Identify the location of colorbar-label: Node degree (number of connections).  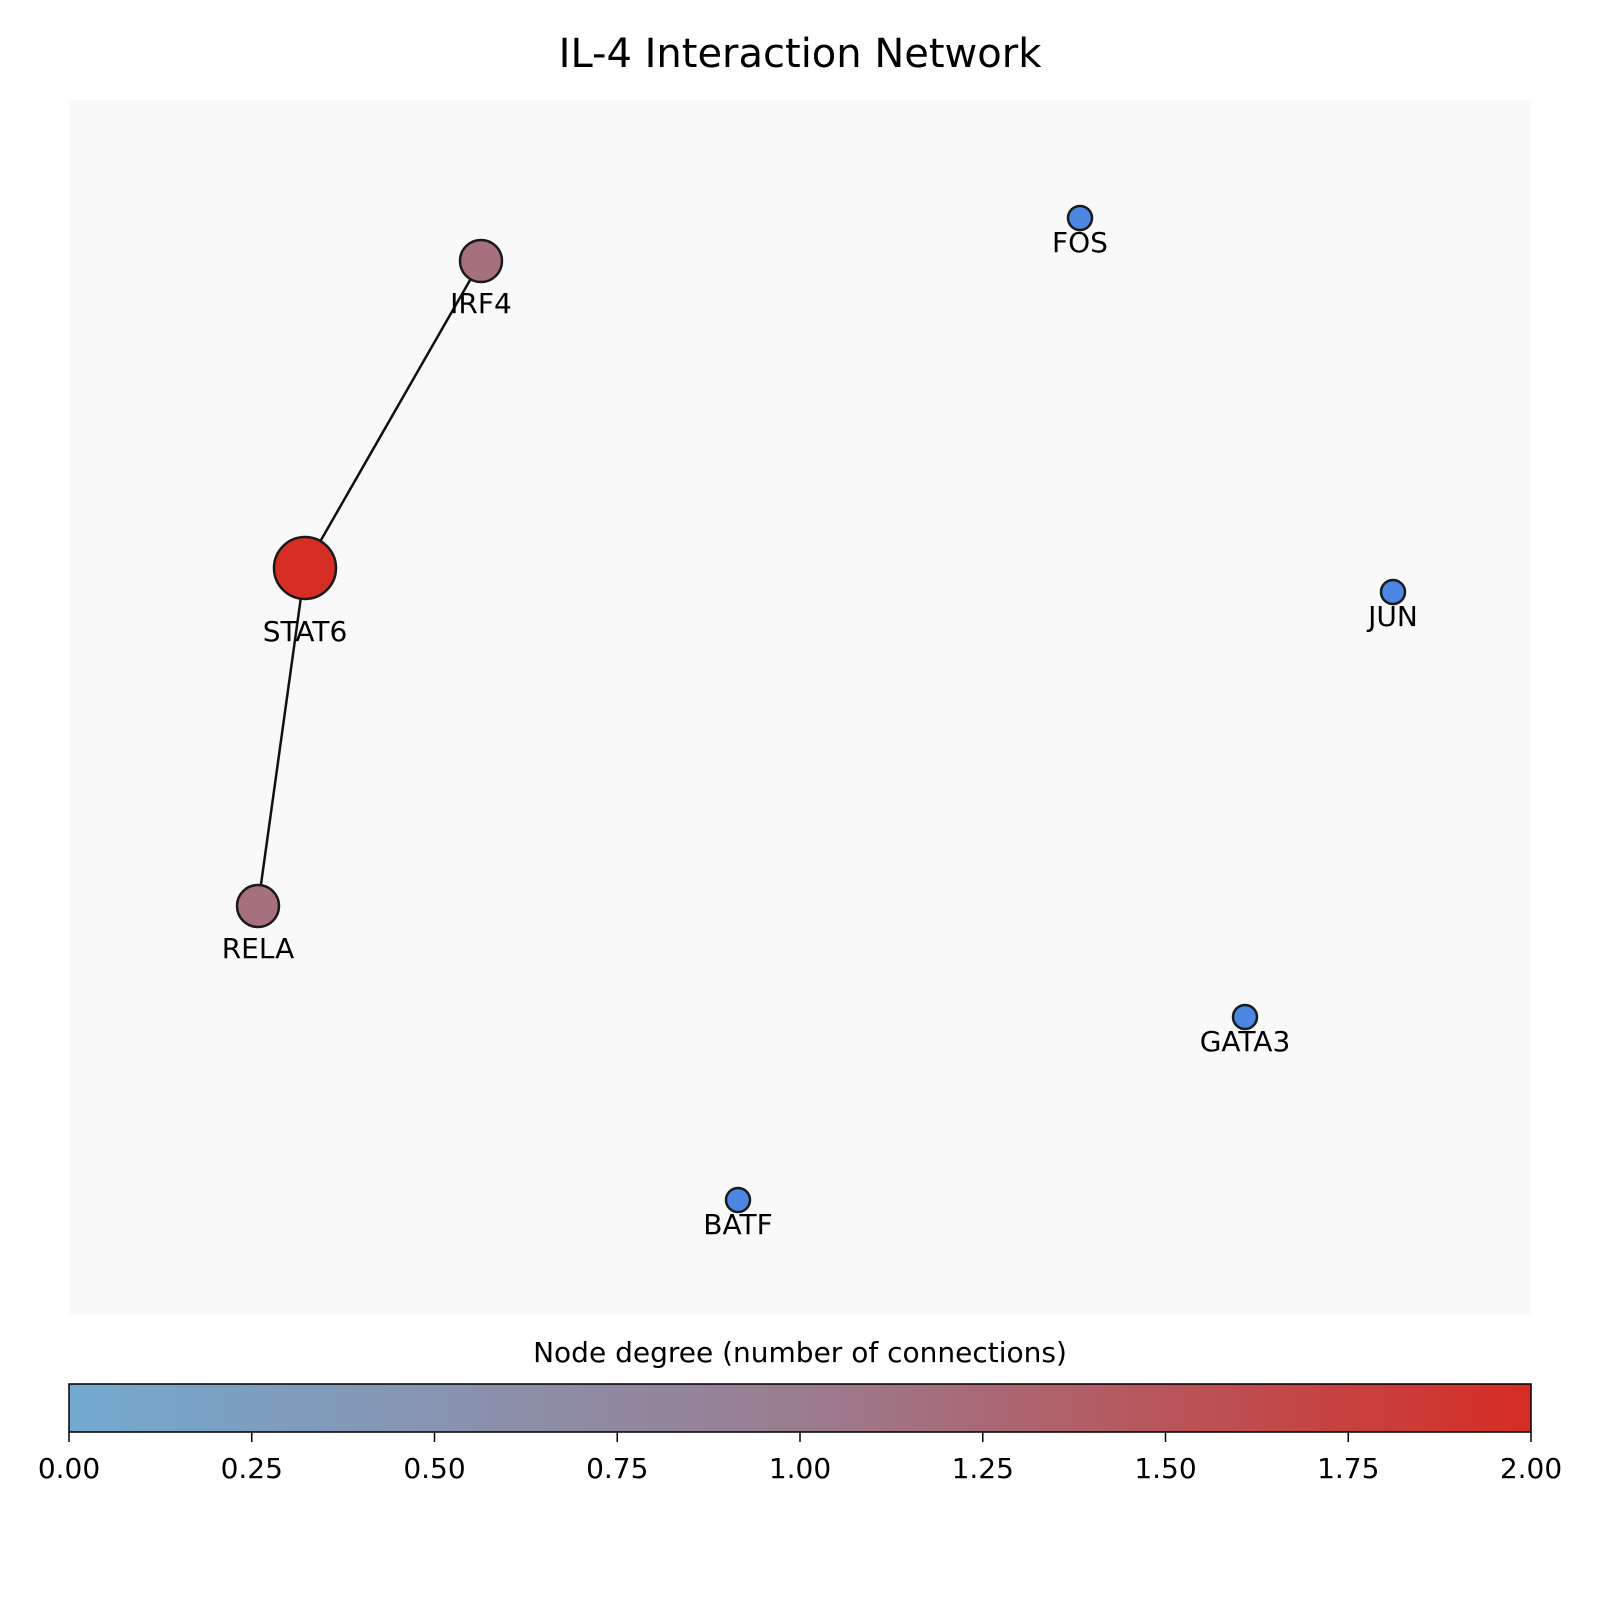
(800, 1352).